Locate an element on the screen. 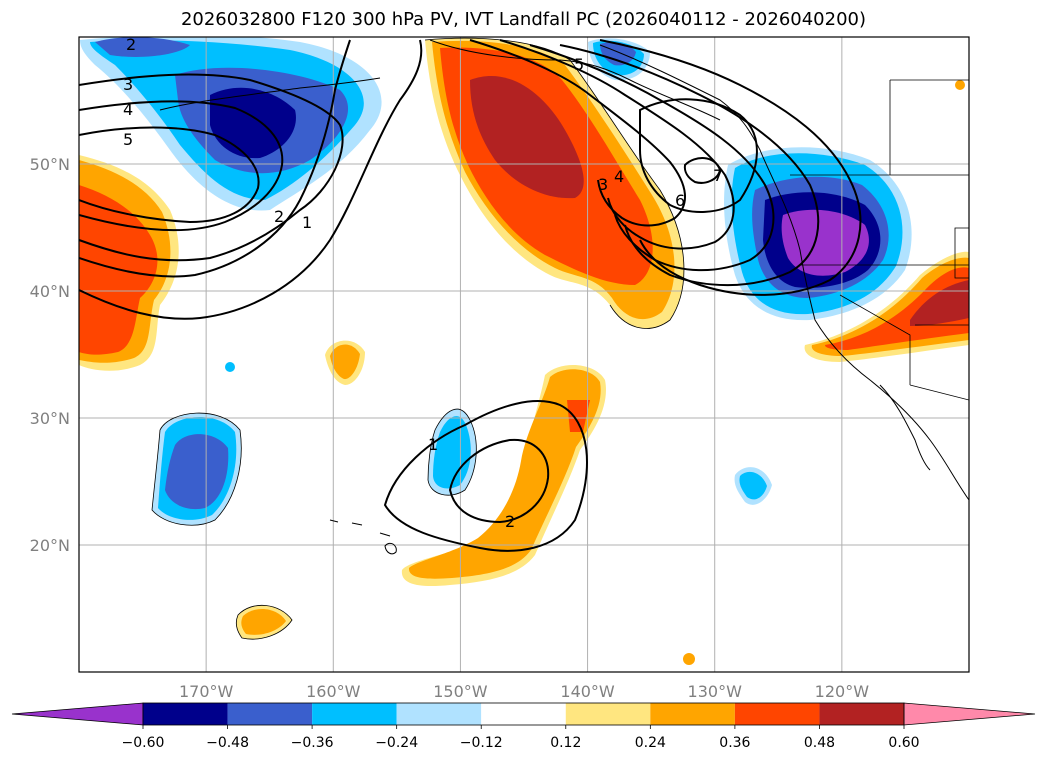 The width and height of the screenshot is (1047, 765). colorbar-tick-label: −0.12 is located at coordinates (481, 743).